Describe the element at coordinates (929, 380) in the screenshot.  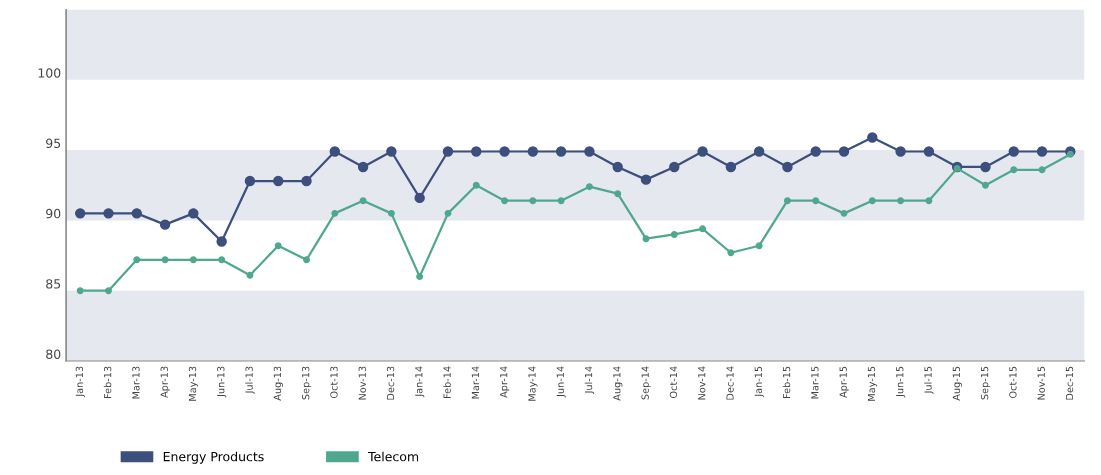
I see `x-tick-label: Jul-15` at that location.